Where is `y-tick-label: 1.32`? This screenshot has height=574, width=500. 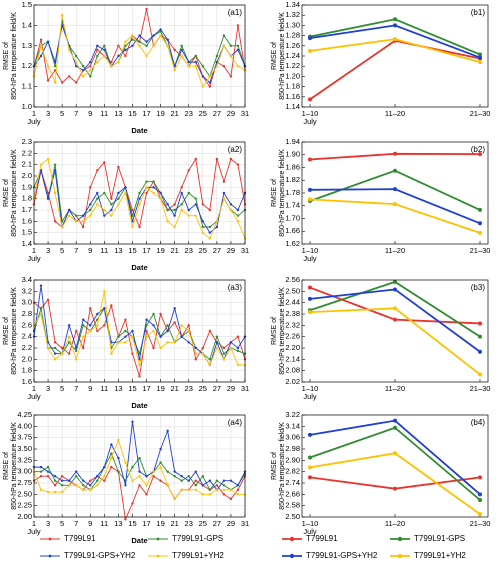 y-tick-label: 1.32 is located at coordinates (292, 14).